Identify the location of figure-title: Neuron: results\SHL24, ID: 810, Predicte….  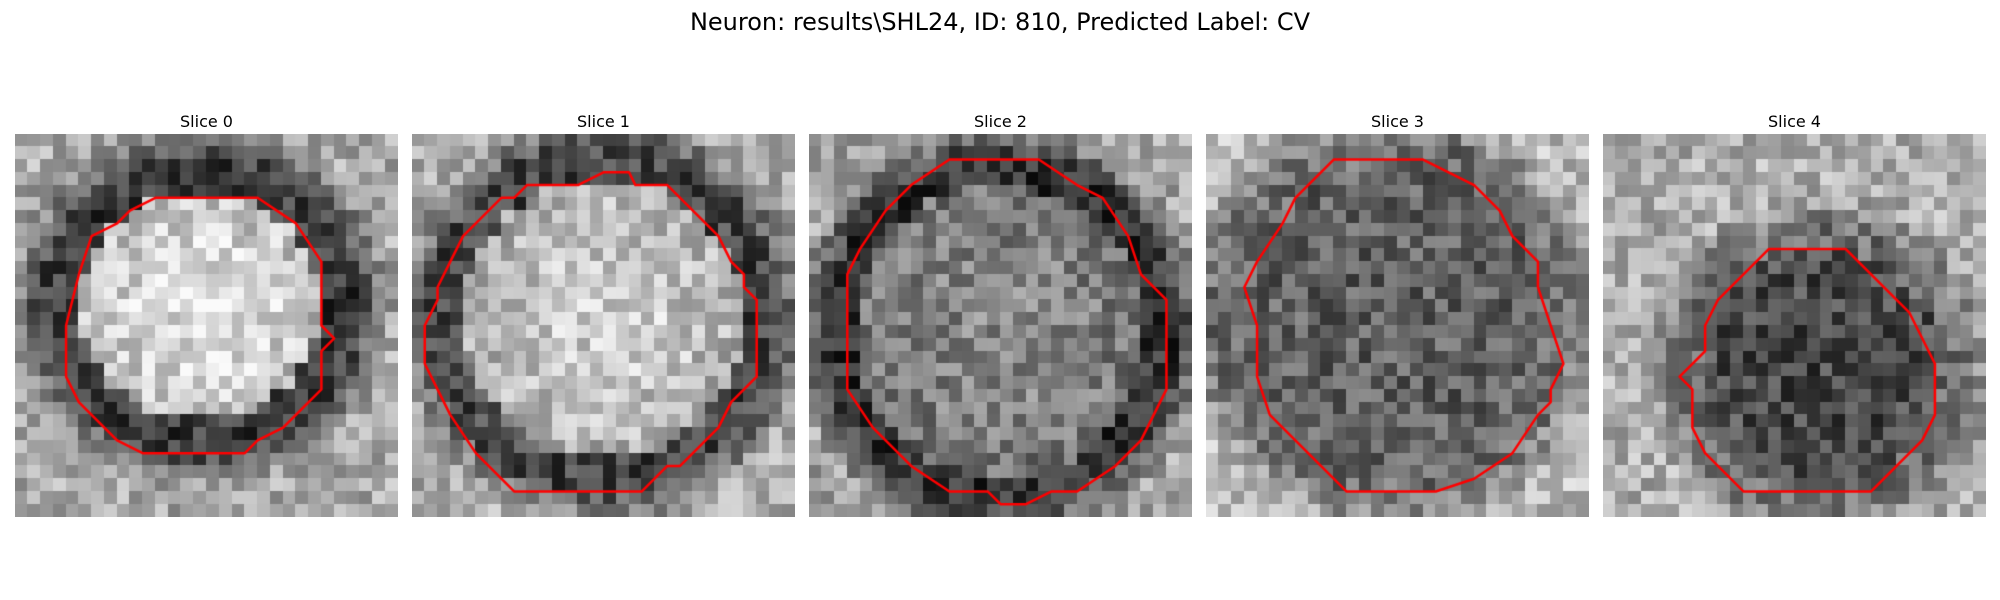
(1000, 22).